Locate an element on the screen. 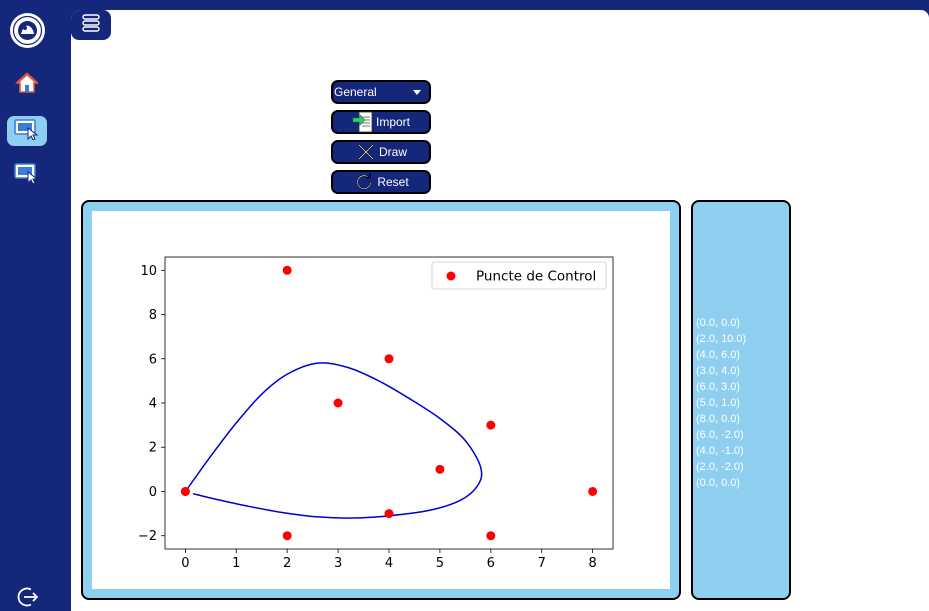 This screenshot has height=611, width=929. sidebar-item-editor is located at coordinates (27, 131).